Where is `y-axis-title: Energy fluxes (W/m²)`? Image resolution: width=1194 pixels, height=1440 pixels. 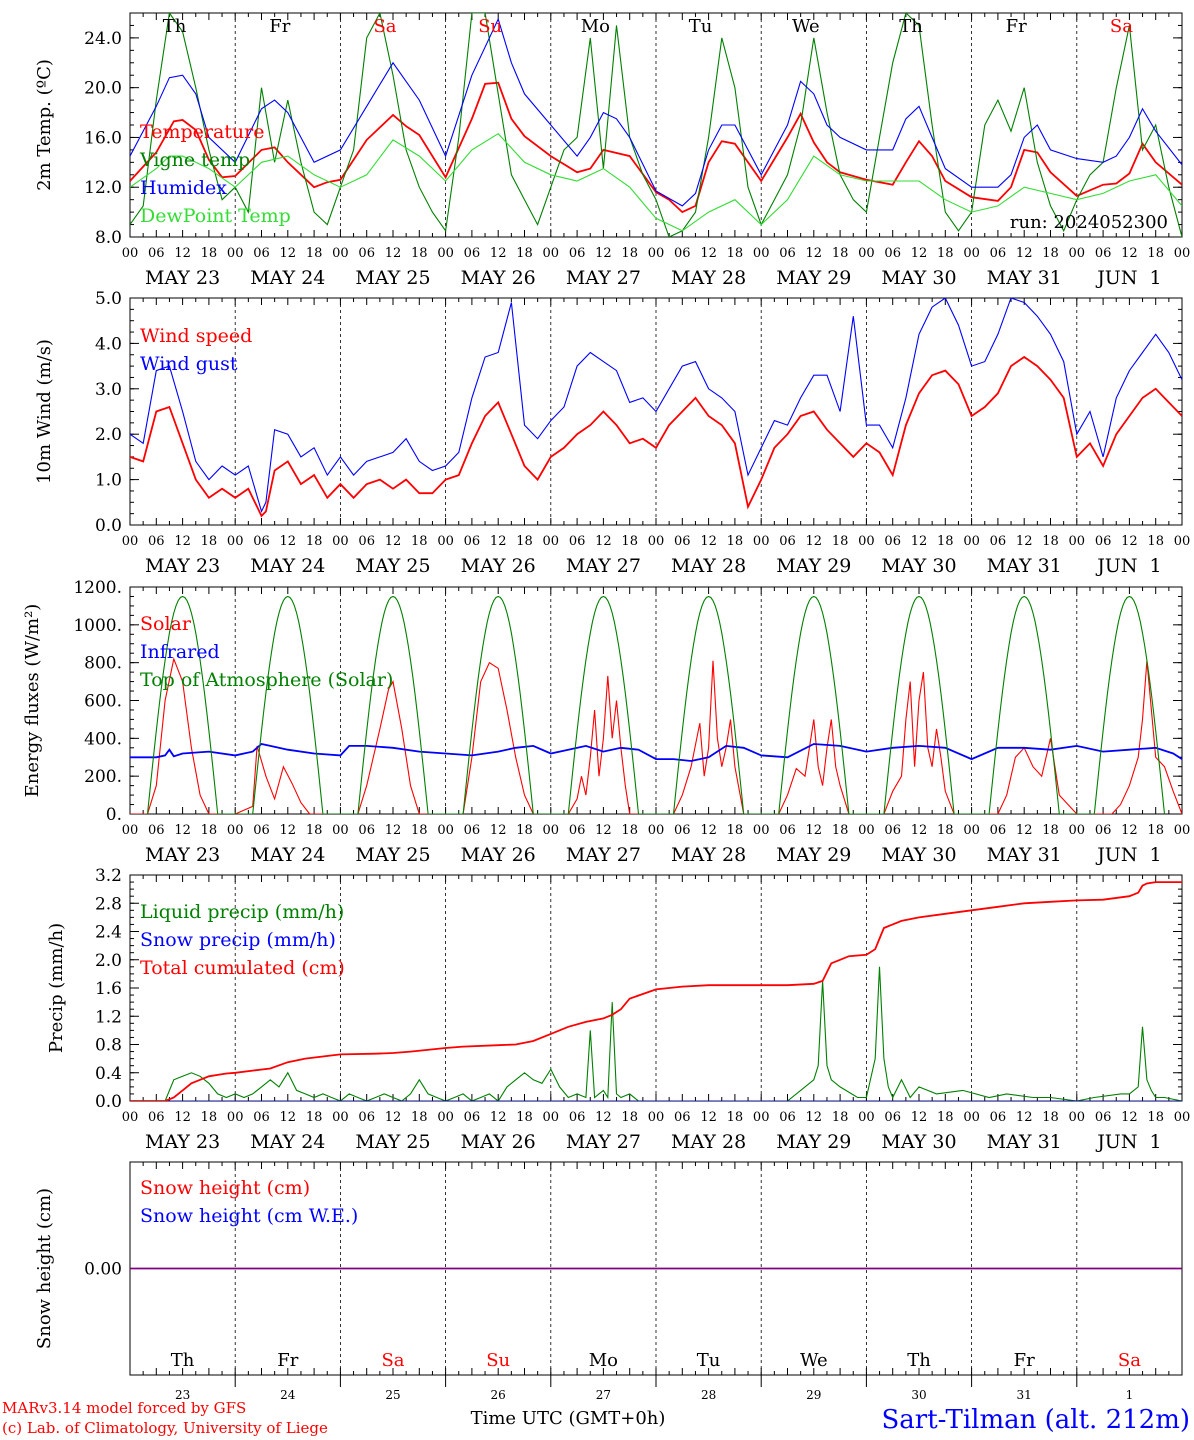 y-axis-title: Energy fluxes (W/m²) is located at coordinates (32, 701).